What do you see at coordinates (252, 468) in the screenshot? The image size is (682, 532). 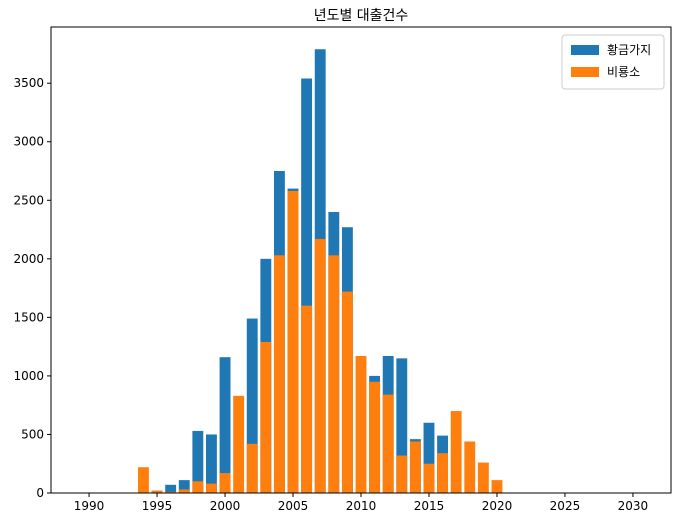 I see `bar-series2-2002` at bounding box center [252, 468].